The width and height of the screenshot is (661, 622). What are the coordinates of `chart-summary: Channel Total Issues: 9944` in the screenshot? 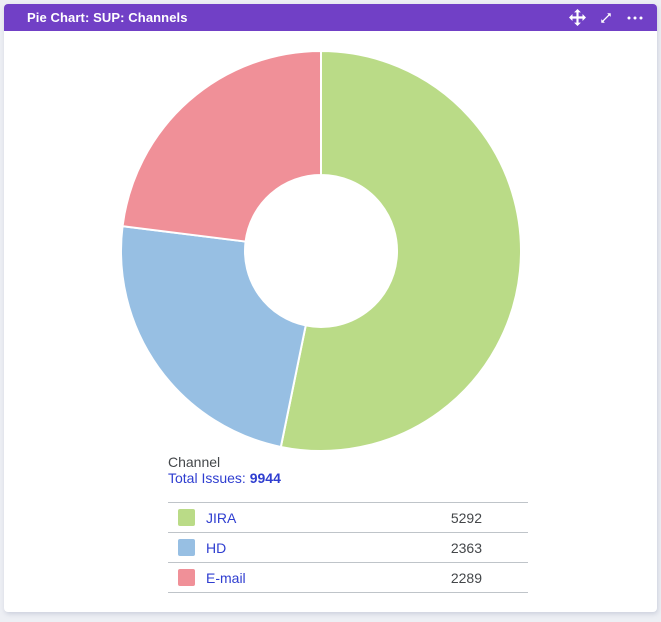 It's located at (224, 470).